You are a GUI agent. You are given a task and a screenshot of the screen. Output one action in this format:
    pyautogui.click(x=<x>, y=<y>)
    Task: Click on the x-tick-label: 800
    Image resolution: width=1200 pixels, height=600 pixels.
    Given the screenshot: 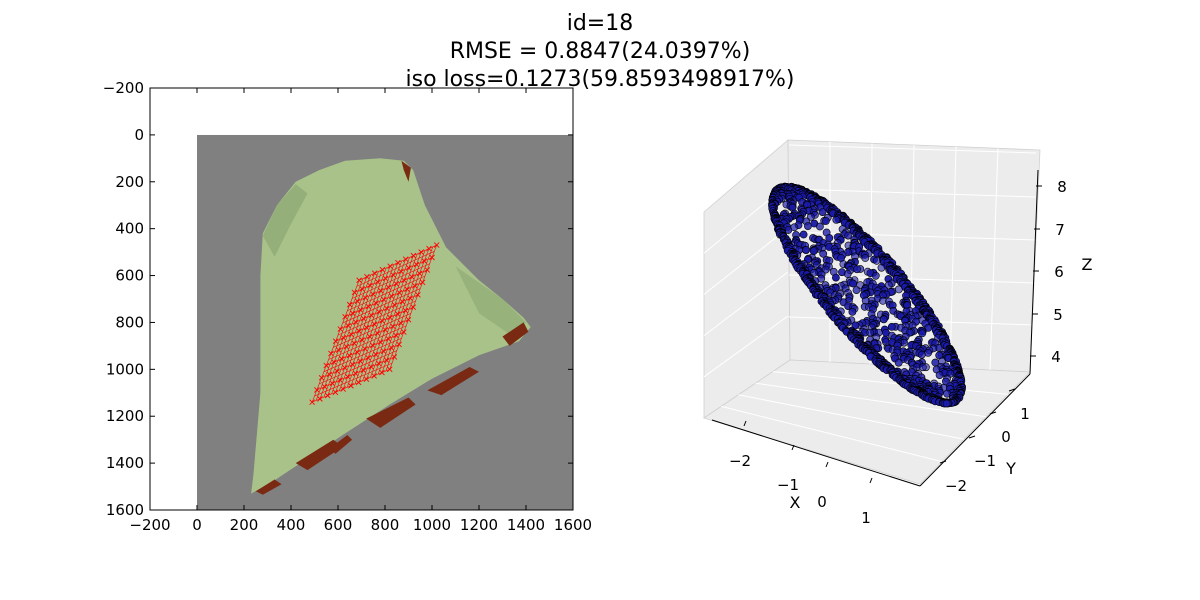 What is the action you would take?
    pyautogui.click(x=385, y=525)
    